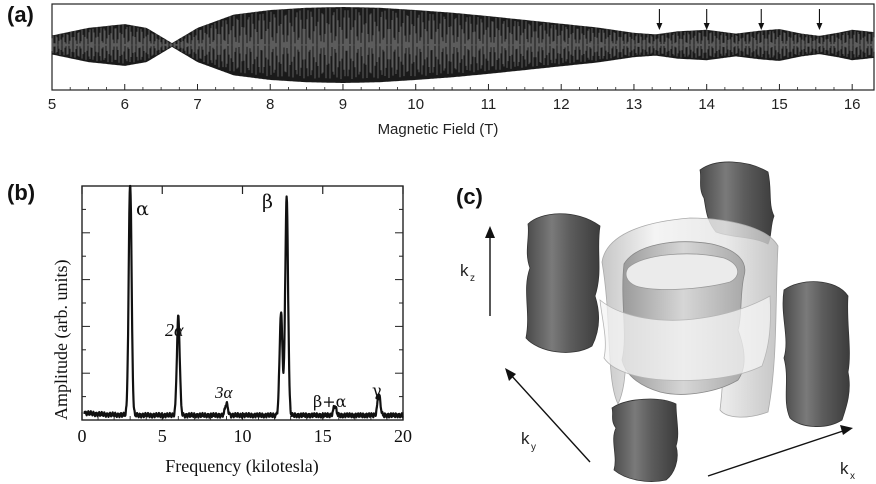 Image resolution: width=876 pixels, height=484 pixels. I want to click on kz-subscript: z, so click(472, 278).